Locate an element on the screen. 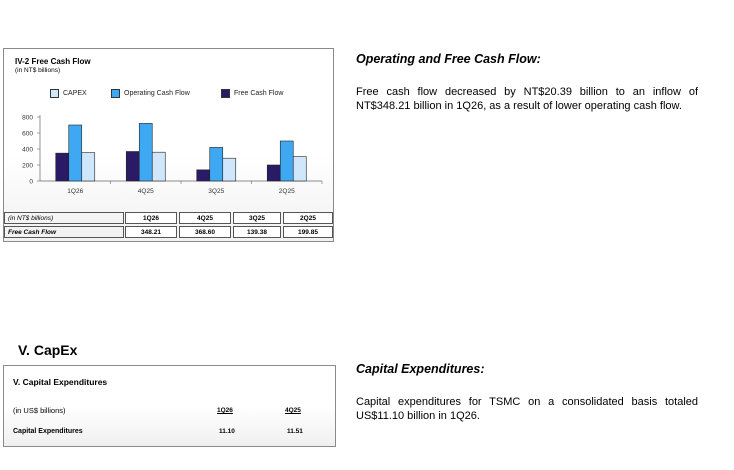  capex-period-2: 4Q25 is located at coordinates (293, 410).